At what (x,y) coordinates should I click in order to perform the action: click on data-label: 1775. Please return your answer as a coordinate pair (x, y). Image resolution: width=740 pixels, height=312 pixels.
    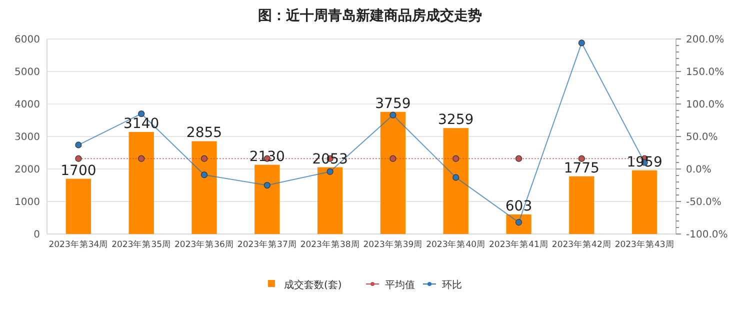
    Looking at the image, I should click on (582, 168).